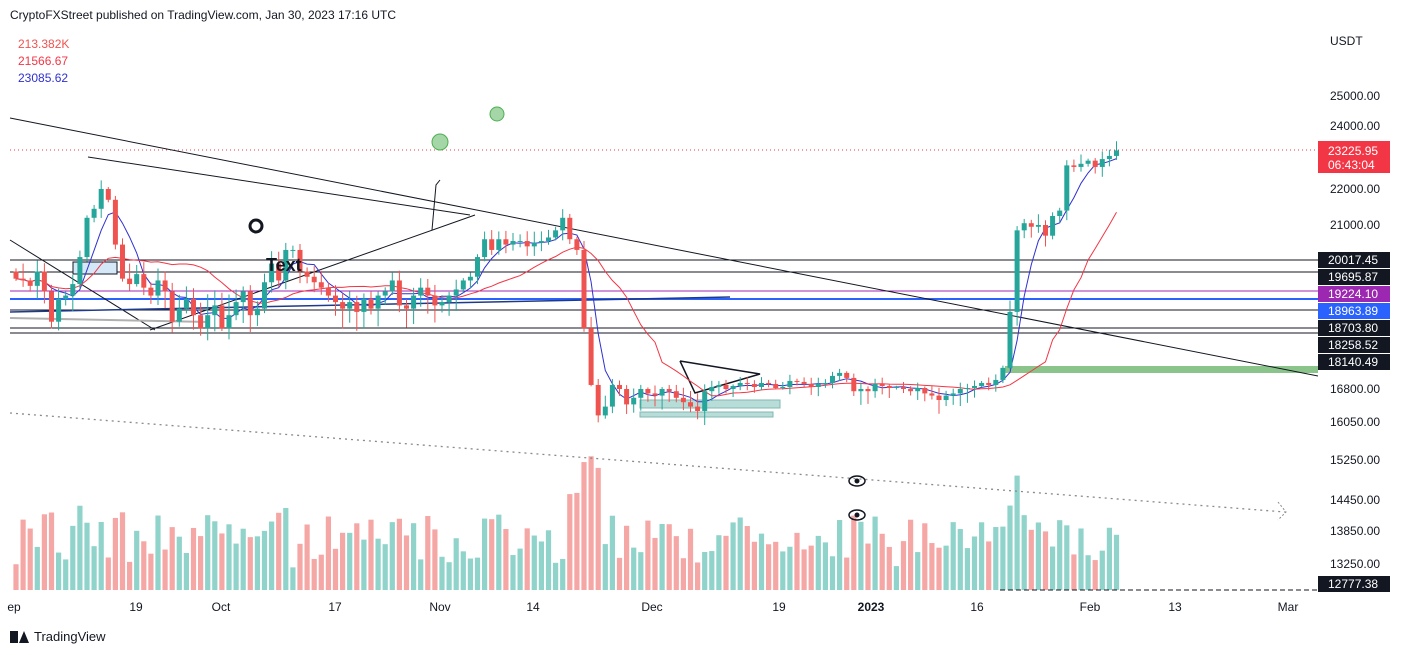 The height and width of the screenshot is (655, 1407). I want to click on price-tick-label: 16050.00, so click(1355, 422).